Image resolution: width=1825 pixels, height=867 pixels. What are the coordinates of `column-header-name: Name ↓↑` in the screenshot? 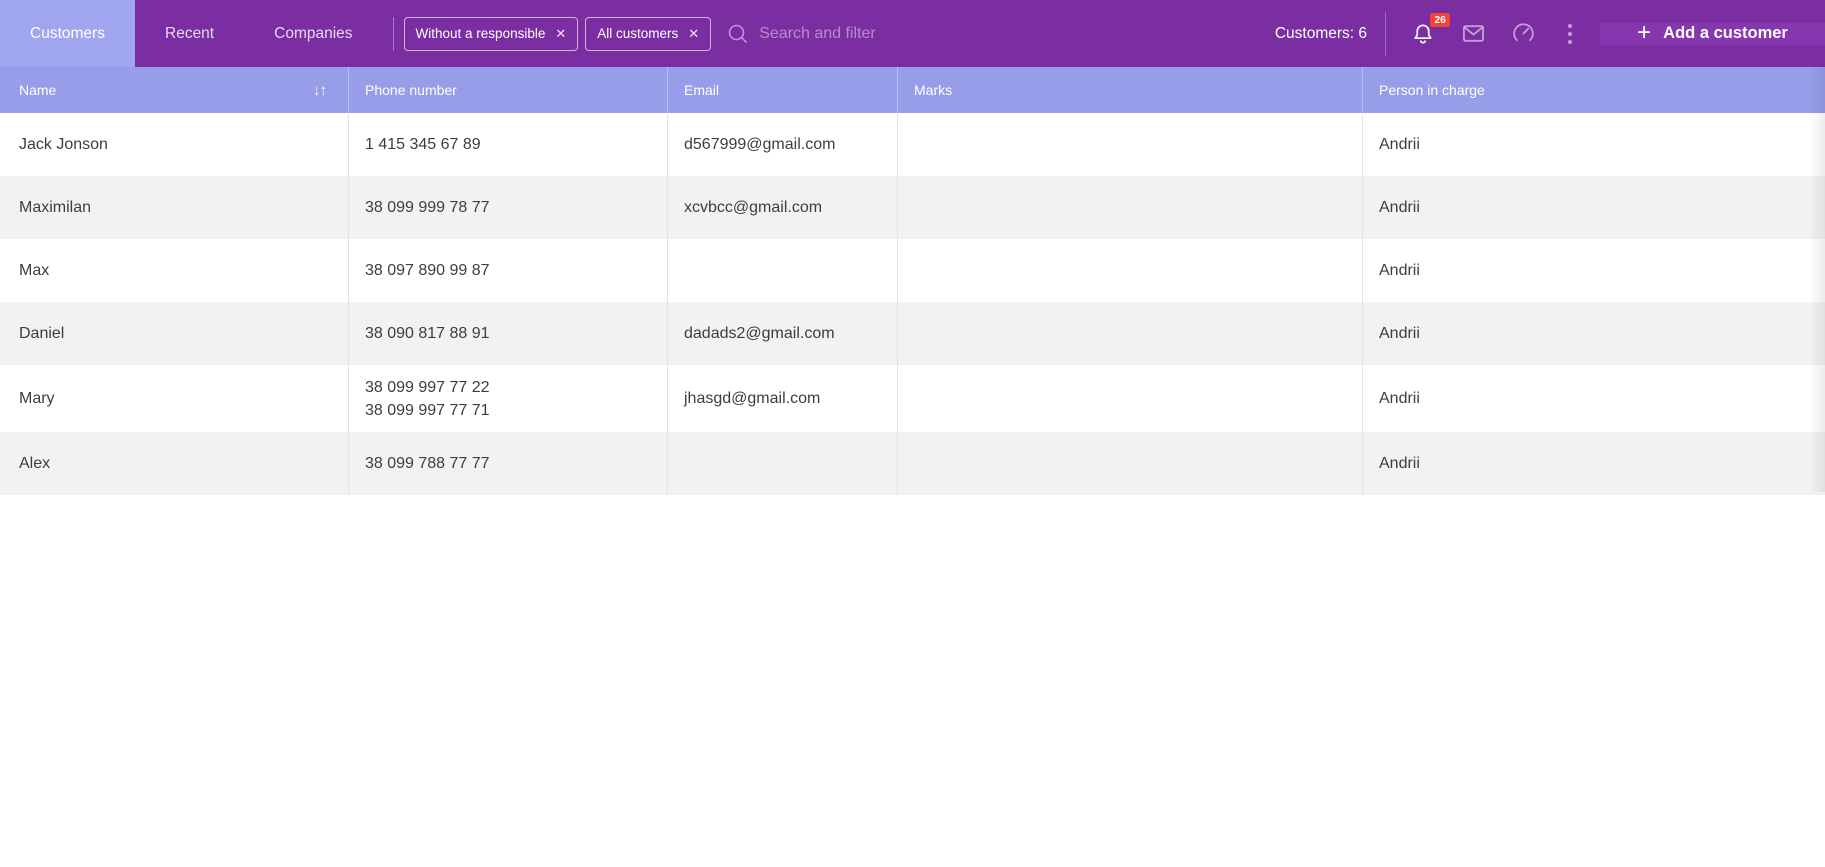 It's located at (174, 90).